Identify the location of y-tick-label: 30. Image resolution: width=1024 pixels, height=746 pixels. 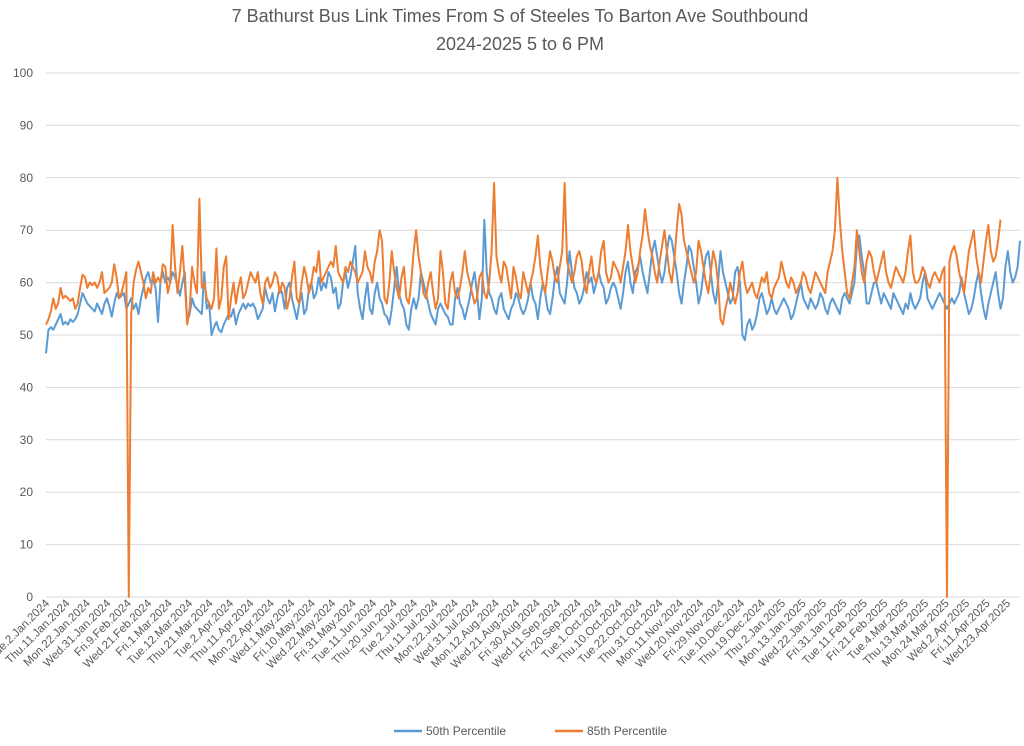
(27, 440).